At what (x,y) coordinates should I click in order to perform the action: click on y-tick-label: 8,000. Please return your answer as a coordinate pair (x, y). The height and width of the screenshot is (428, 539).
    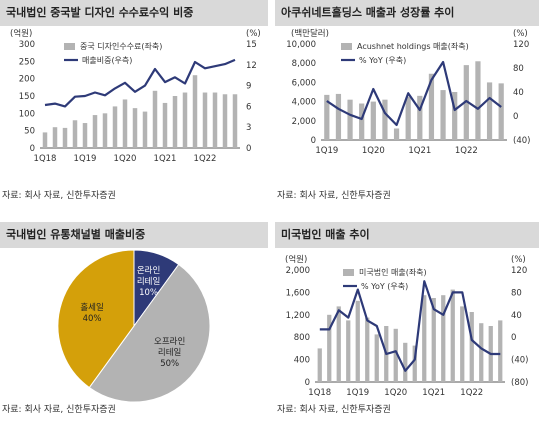
    Looking at the image, I should click on (304, 64).